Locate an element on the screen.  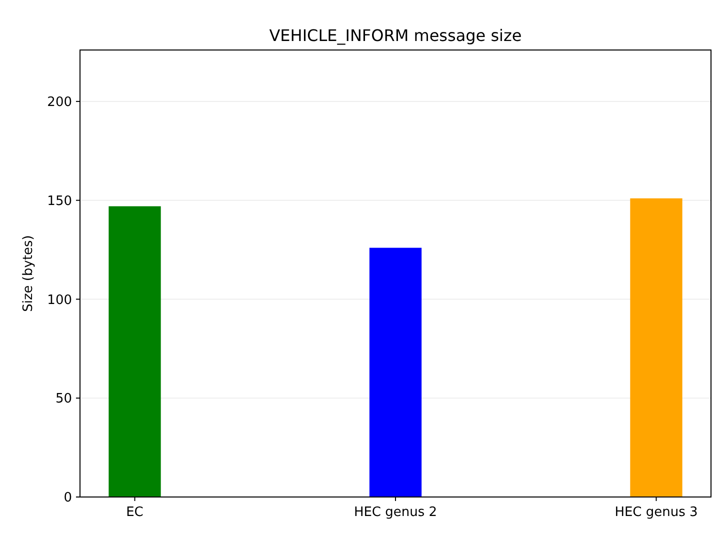
y-tick-label: 200 is located at coordinates (59, 102).